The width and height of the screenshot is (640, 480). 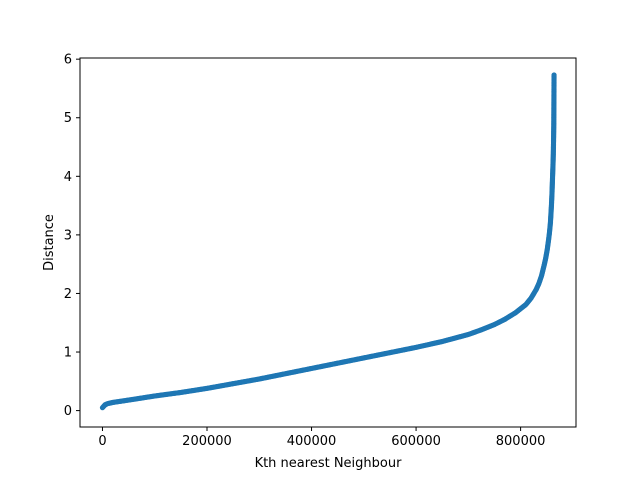 What do you see at coordinates (312, 441) in the screenshot?
I see `x-tick-label: 400000` at bounding box center [312, 441].